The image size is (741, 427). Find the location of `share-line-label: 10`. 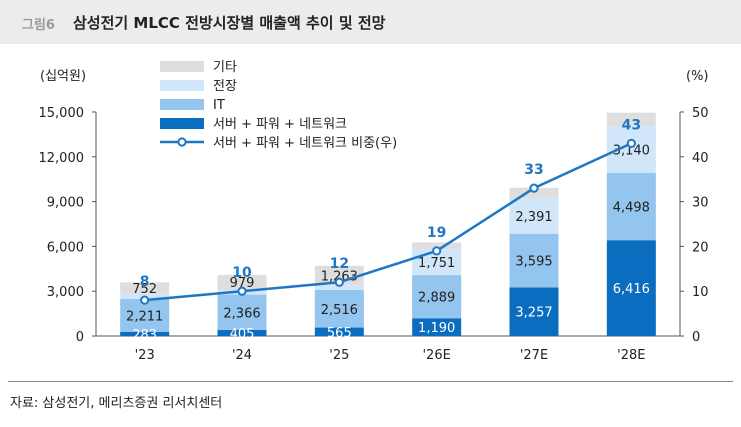

share-line-label: 10 is located at coordinates (242, 273).